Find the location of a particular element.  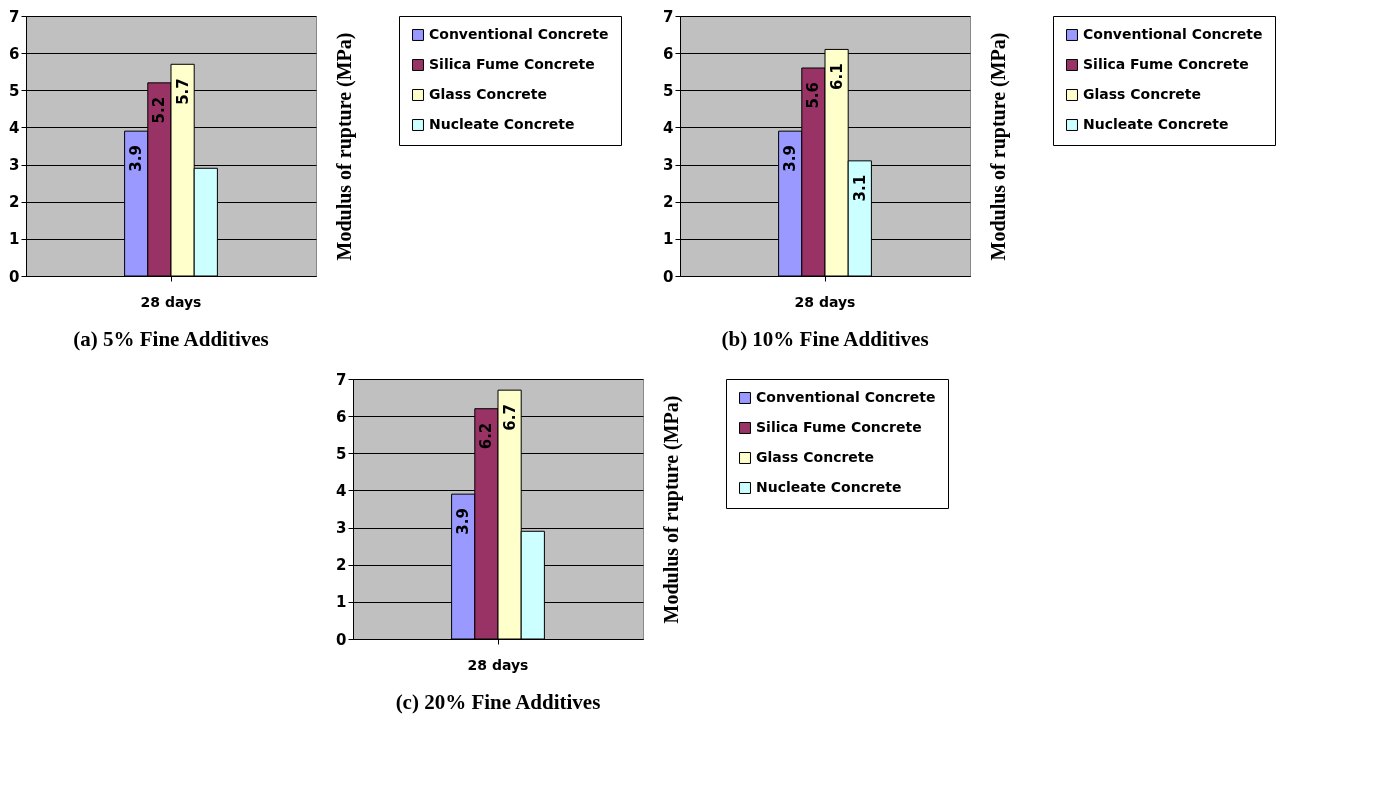

text: (c) 20% Fine Additives is located at coordinates (498, 702).